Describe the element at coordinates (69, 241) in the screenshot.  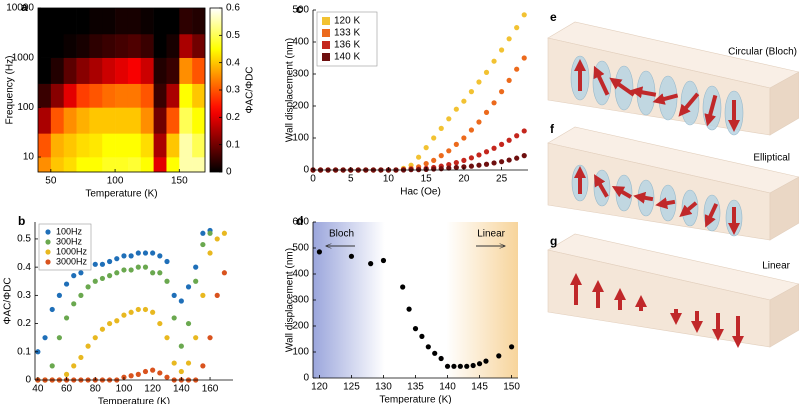
I see `legend-label: 300Hz` at that location.